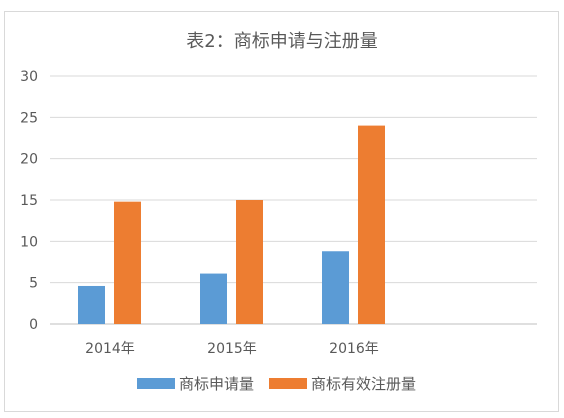 This screenshot has height=418, width=564. What do you see at coordinates (110, 349) in the screenshot?
I see `x-tick-label: 2014年` at bounding box center [110, 349].